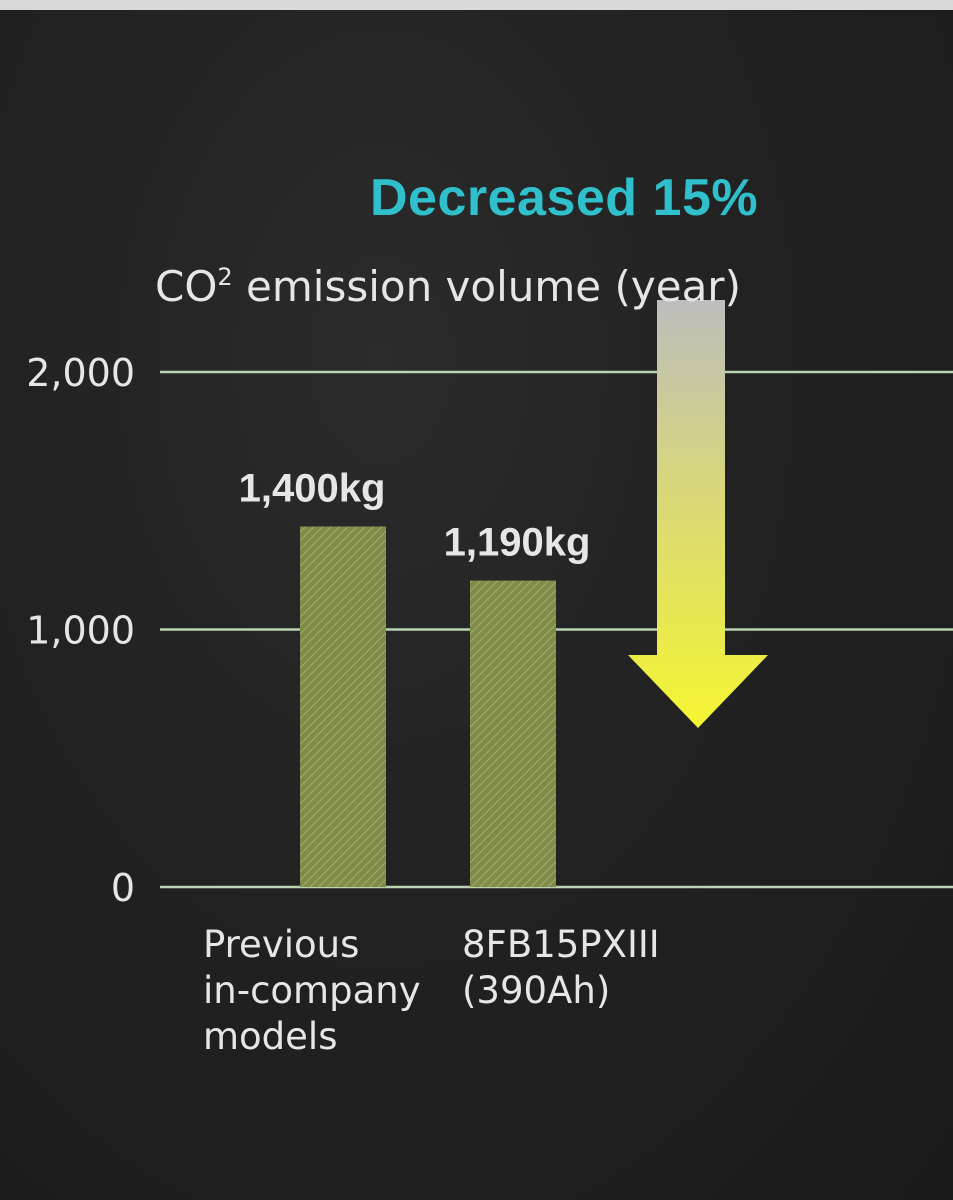  What do you see at coordinates (561, 967) in the screenshot?
I see `category-label-8fb15pxiii: 8FB15PXIII (390Ah)` at bounding box center [561, 967].